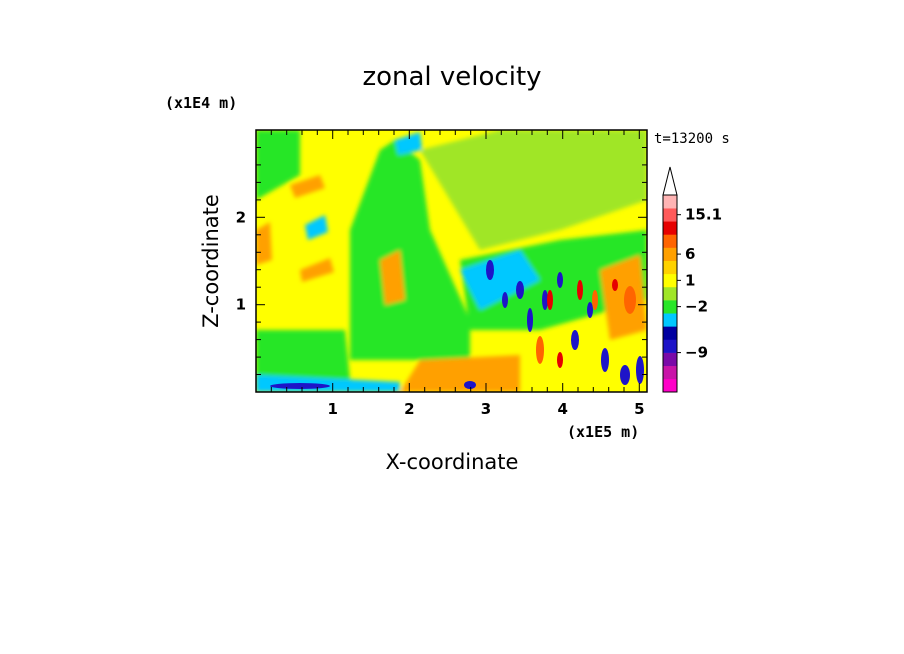  I want to click on y-axis-unit: (x1E4 m), so click(201, 103).